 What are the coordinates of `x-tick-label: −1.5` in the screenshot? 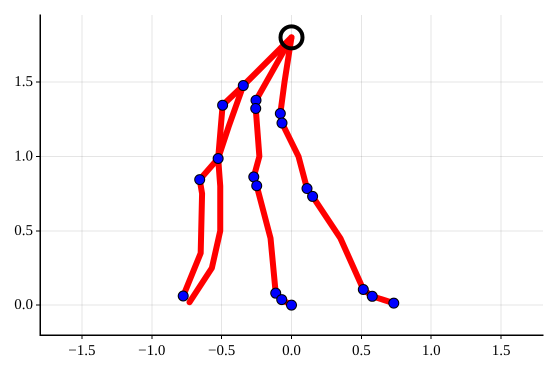 It's located at (82, 350).